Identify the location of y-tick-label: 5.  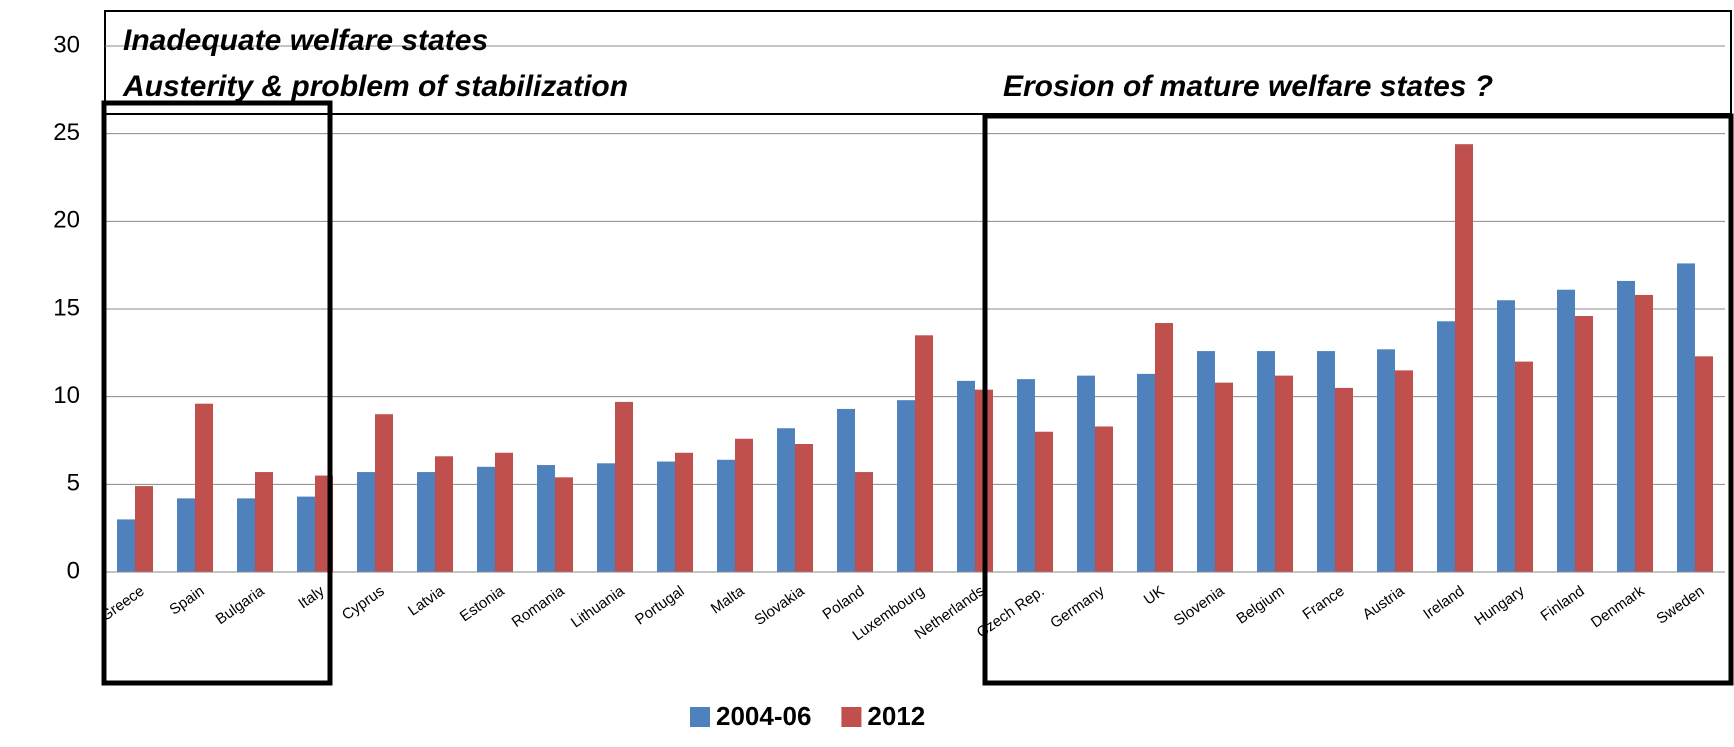
(73, 483).